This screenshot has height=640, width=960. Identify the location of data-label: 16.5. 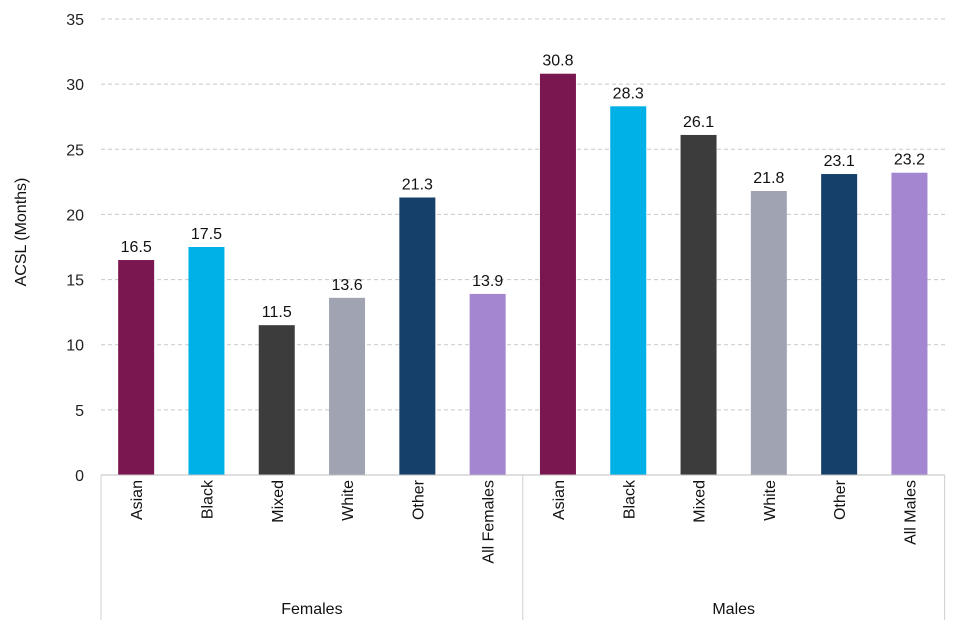
(136, 247).